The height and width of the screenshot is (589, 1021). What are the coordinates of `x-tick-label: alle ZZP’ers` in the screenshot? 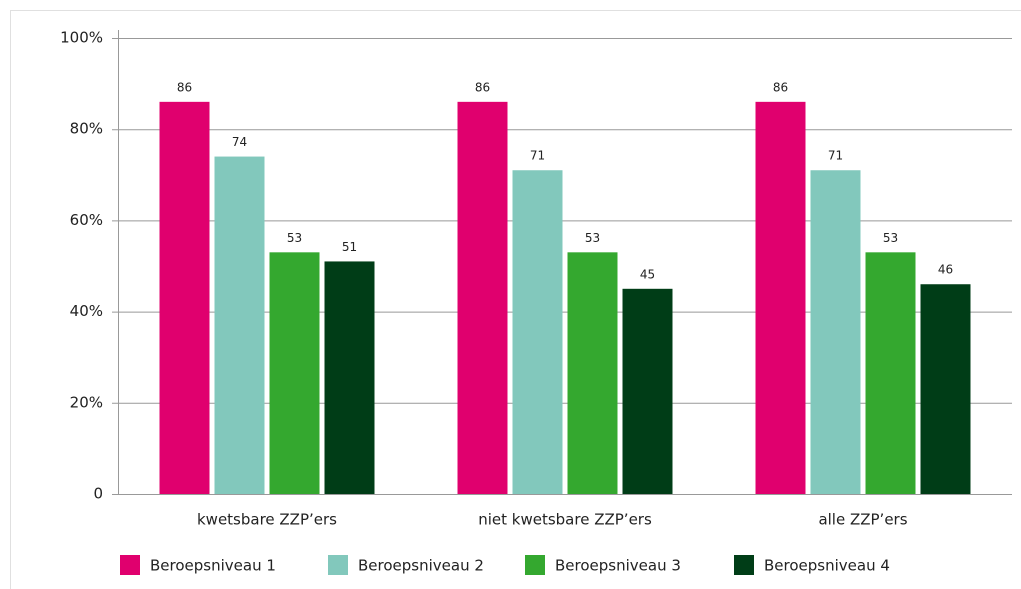 It's located at (862, 520).